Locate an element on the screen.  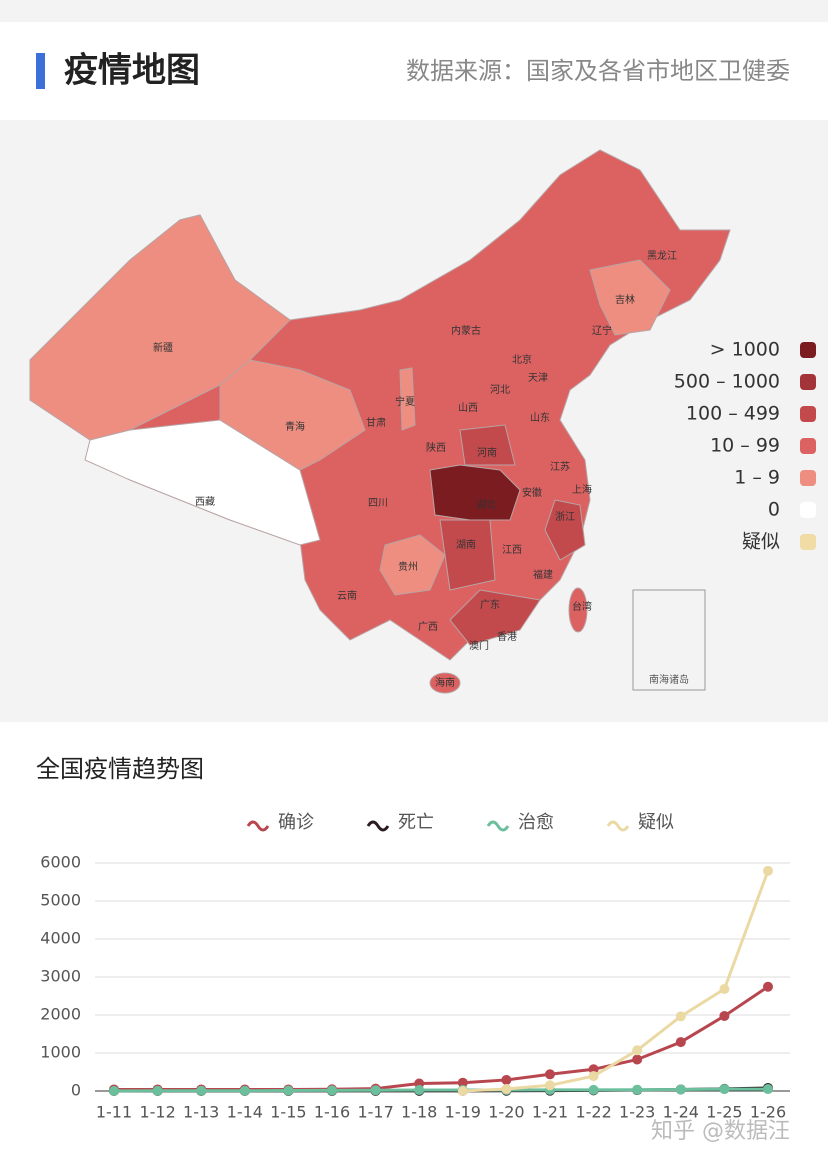
province-label: 青海 is located at coordinates (295, 426).